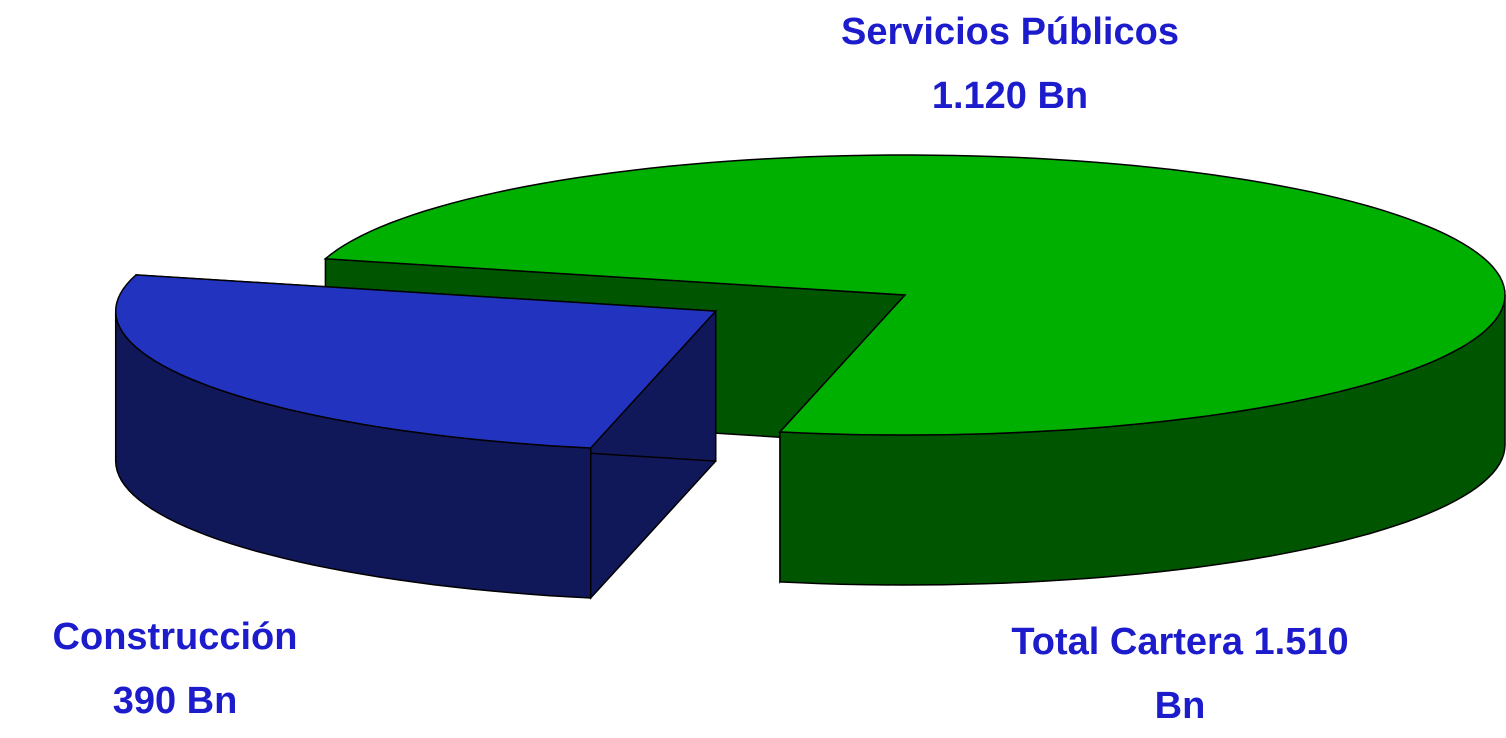  I want to click on category-label: Construcción, so click(175, 637).